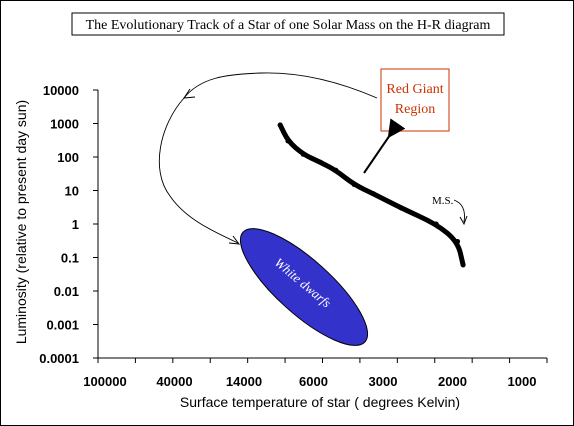 Image resolution: width=574 pixels, height=426 pixels. Describe the element at coordinates (104, 381) in the screenshot. I see `x-tick-label: 100000` at that location.